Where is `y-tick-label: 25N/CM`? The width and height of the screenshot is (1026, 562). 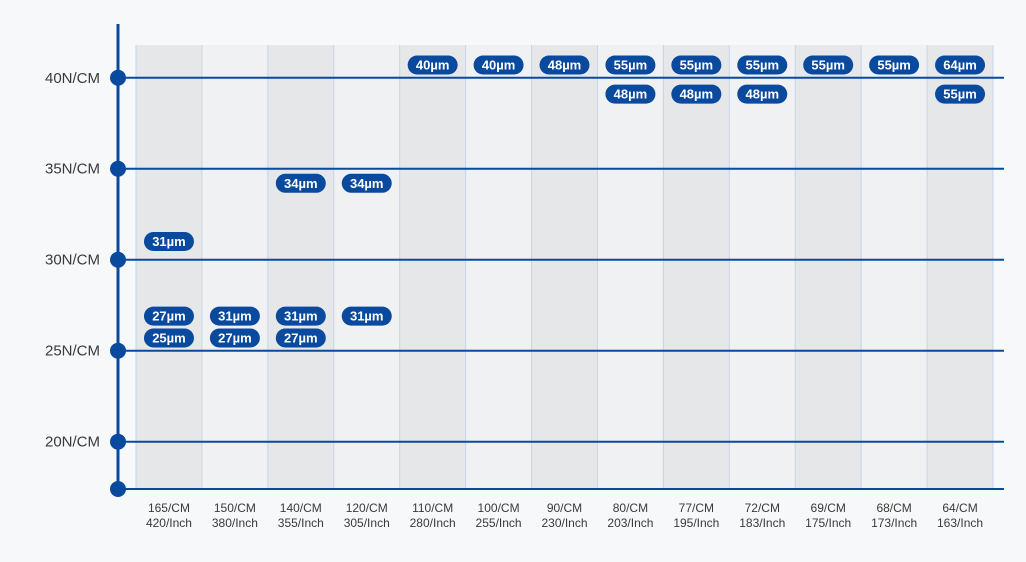
y-tick-label: 25N/CM is located at coordinates (72, 351).